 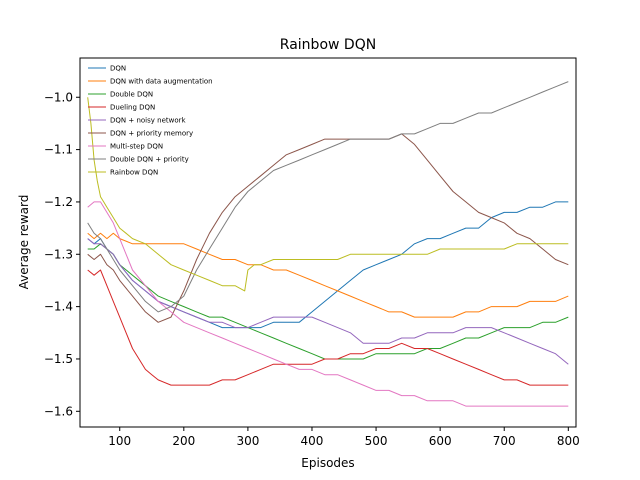 I want to click on y-tick-label-3: −1.3, so click(x=58, y=254).